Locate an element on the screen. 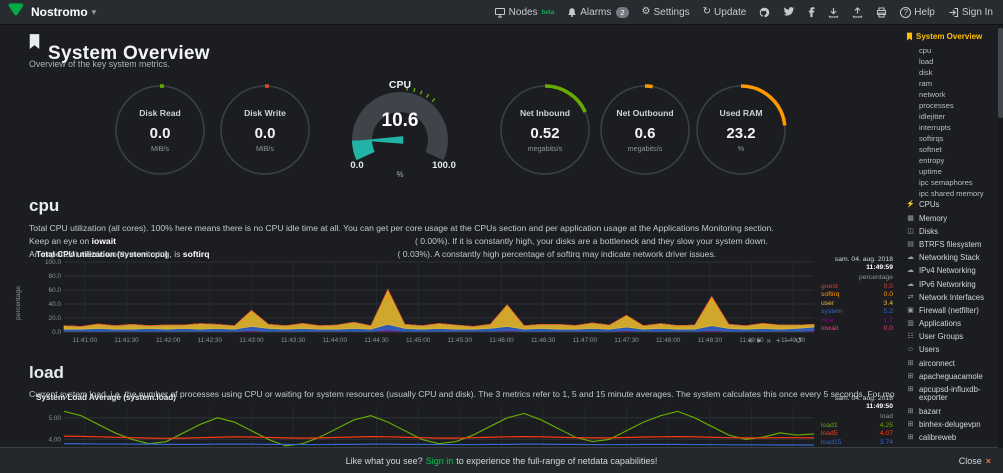  beta-badge: beta is located at coordinates (548, 12).